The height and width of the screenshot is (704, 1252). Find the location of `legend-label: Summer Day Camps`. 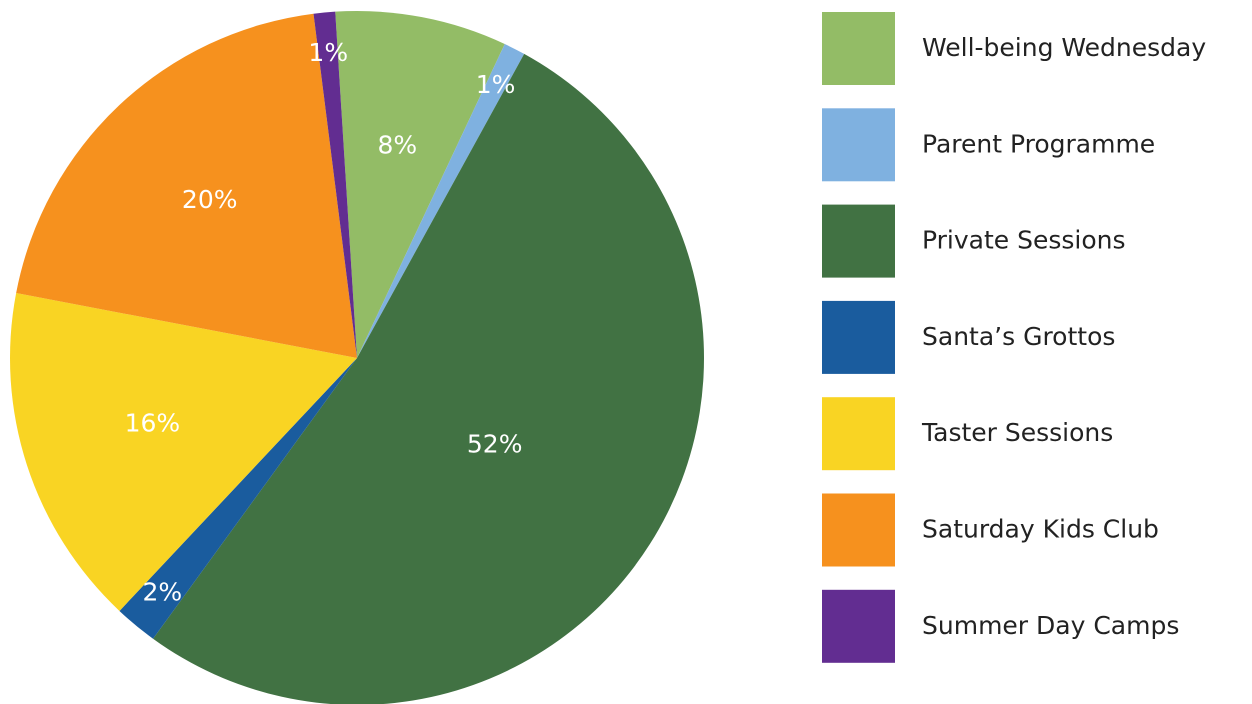

legend-label: Summer Day Camps is located at coordinates (1050, 625).